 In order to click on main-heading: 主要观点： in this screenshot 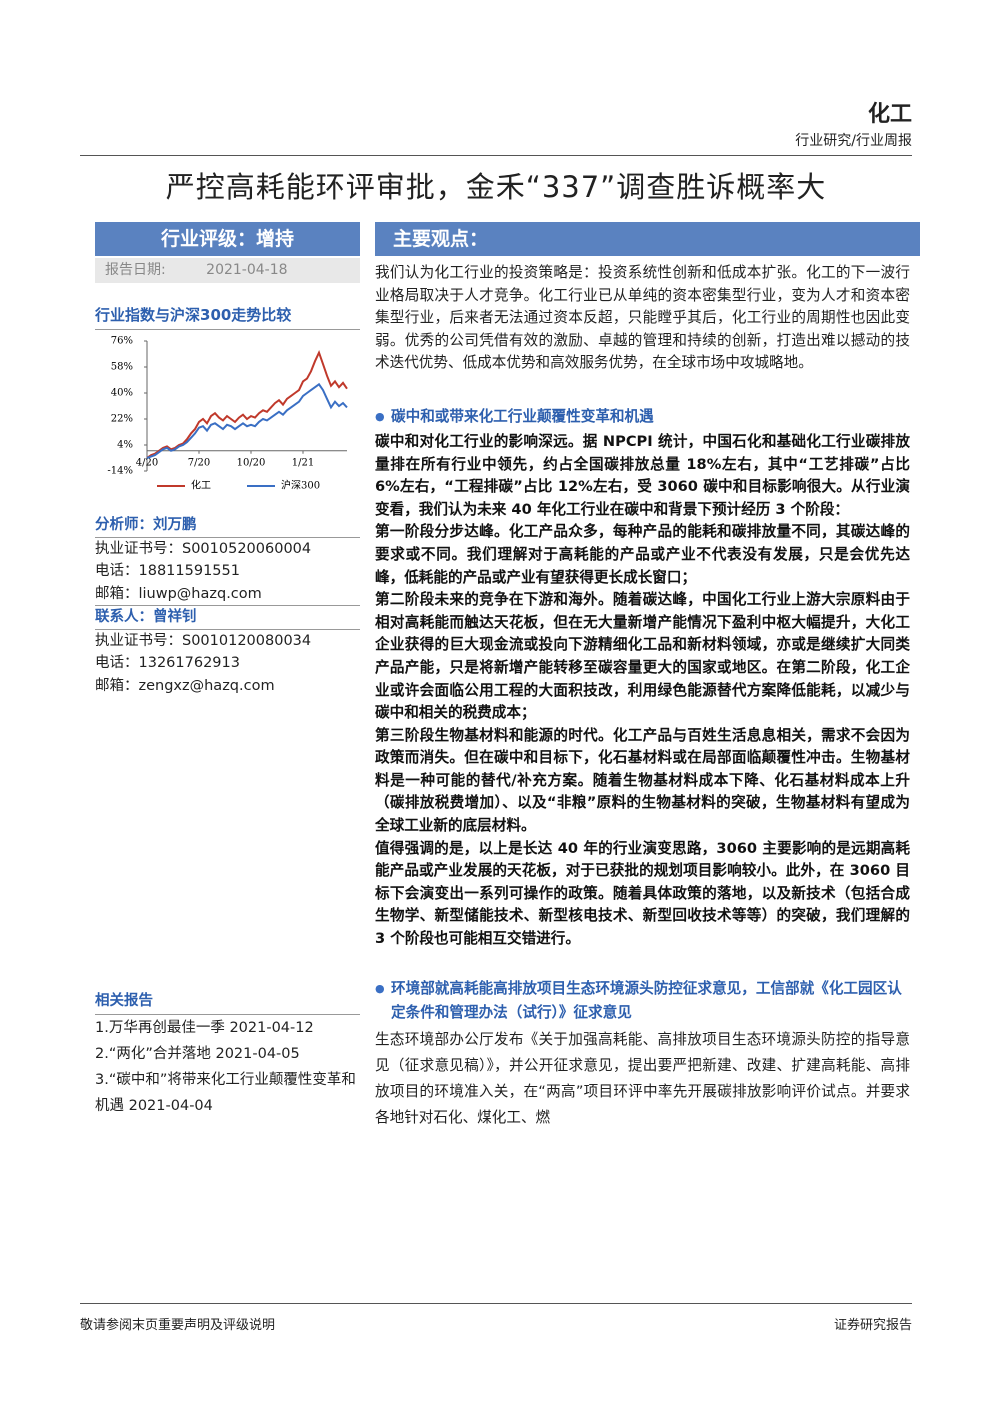, I will do `click(647, 239)`.